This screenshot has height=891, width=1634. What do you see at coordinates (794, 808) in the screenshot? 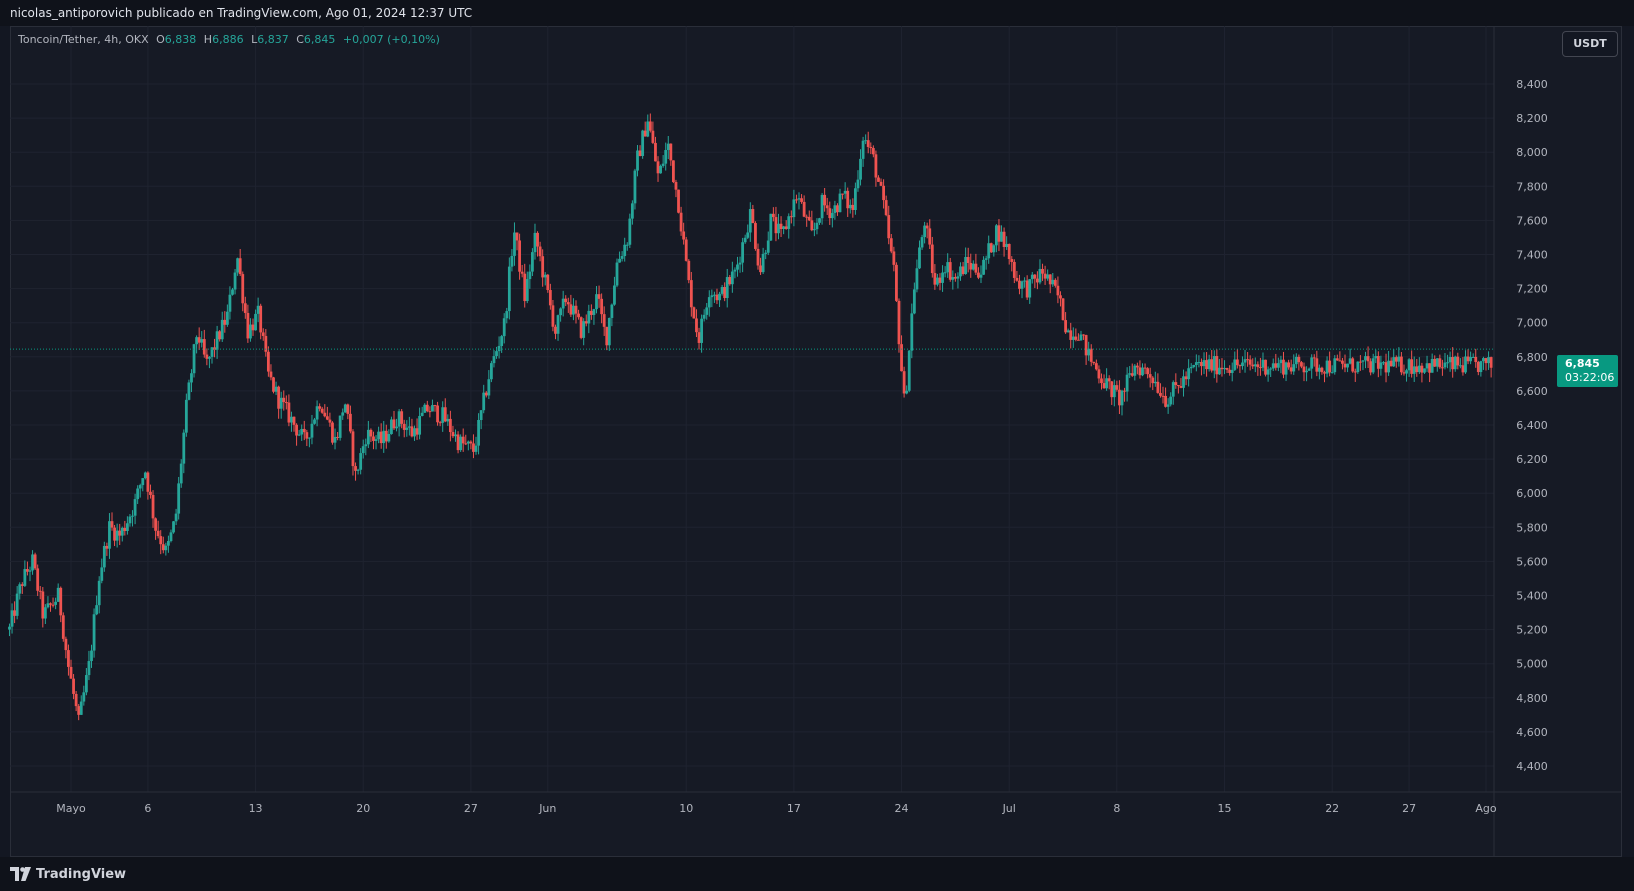
I see `x-tick-label: 17` at bounding box center [794, 808].